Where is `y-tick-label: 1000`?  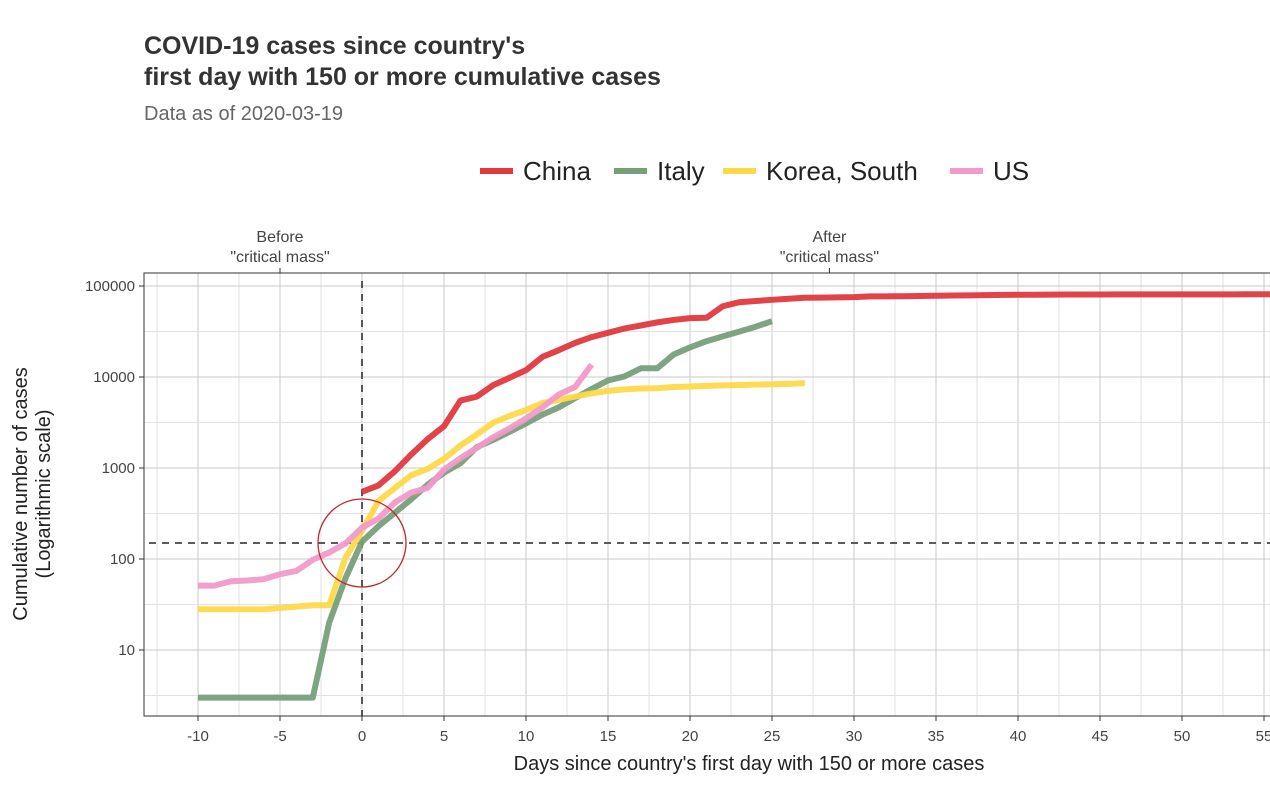
y-tick-label: 1000 is located at coordinates (118, 468).